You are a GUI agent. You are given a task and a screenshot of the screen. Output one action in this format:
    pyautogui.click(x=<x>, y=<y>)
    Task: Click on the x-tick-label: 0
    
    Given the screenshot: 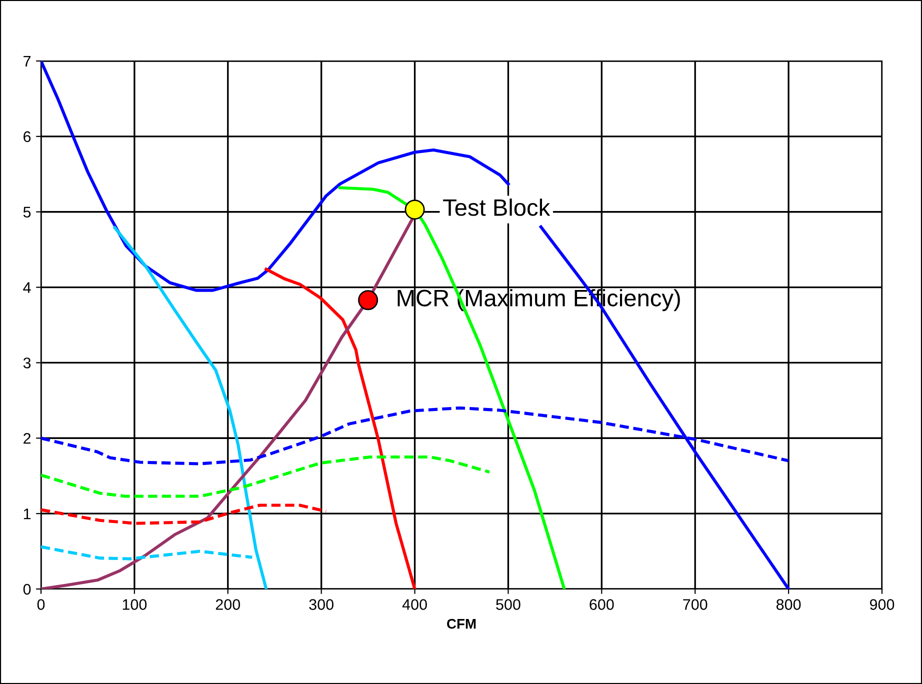 What is the action you would take?
    pyautogui.click(x=41, y=604)
    